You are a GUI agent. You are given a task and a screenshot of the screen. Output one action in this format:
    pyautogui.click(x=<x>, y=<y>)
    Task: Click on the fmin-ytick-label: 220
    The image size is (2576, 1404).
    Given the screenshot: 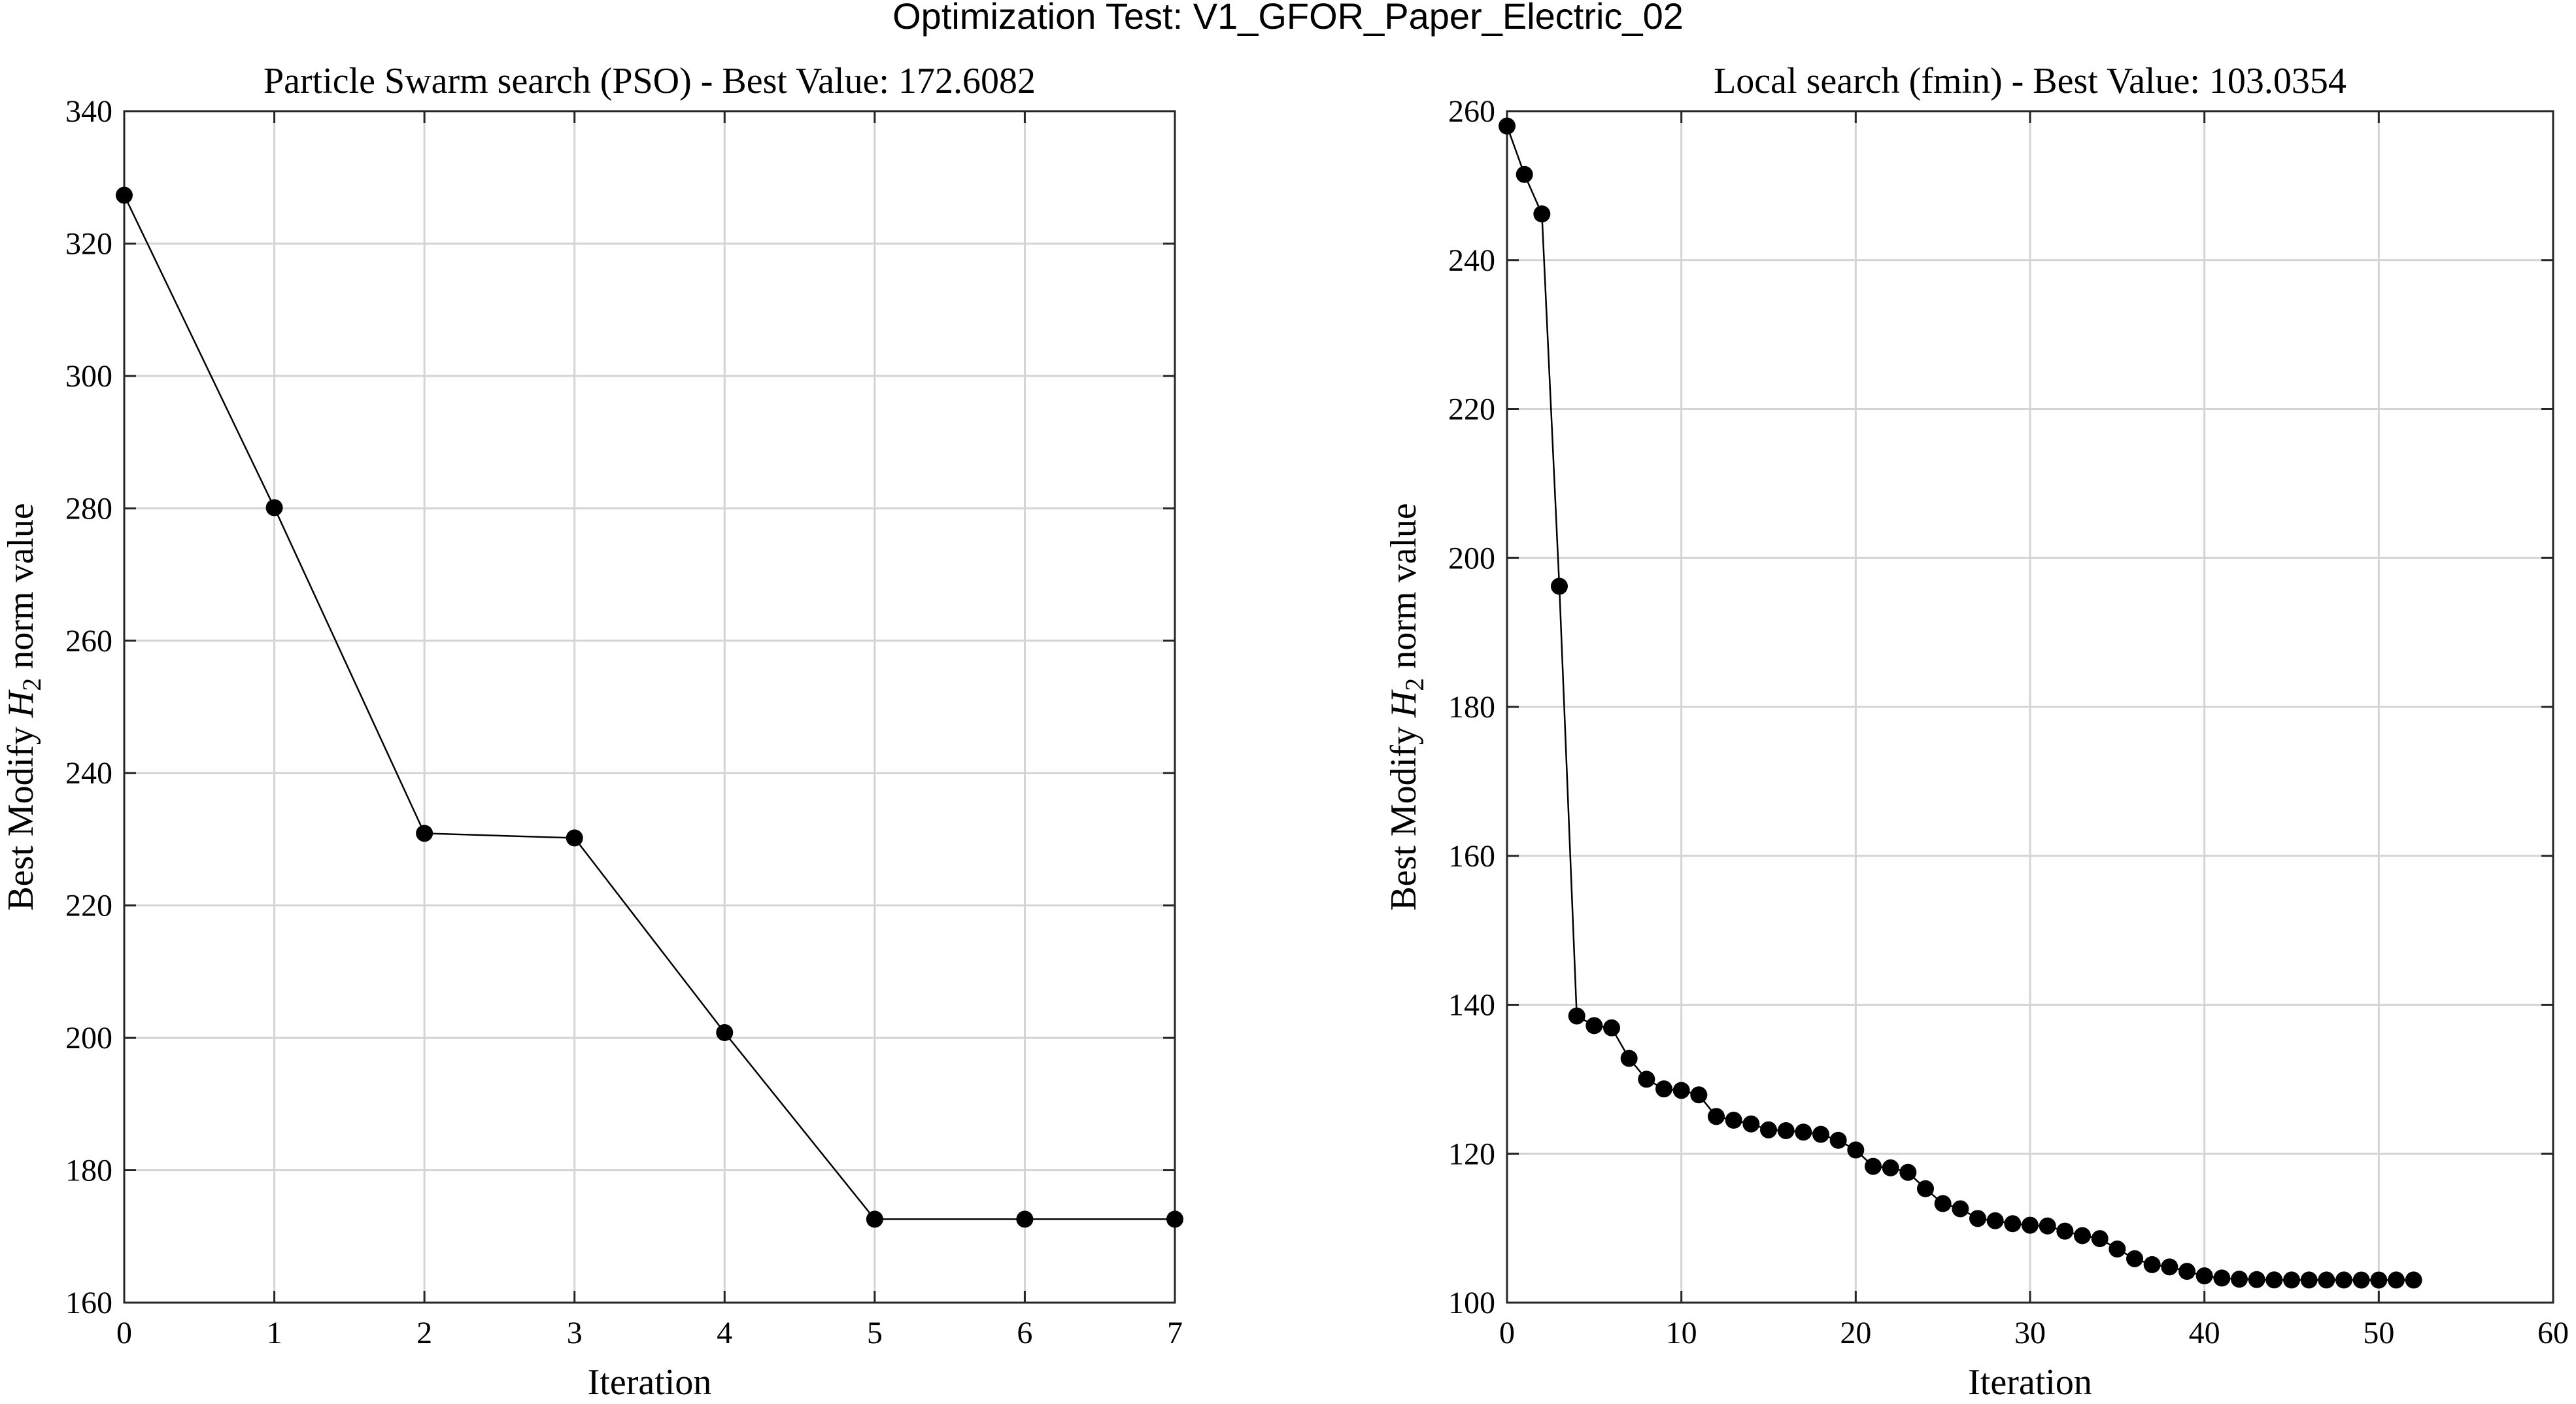 What is the action you would take?
    pyautogui.click(x=1471, y=409)
    